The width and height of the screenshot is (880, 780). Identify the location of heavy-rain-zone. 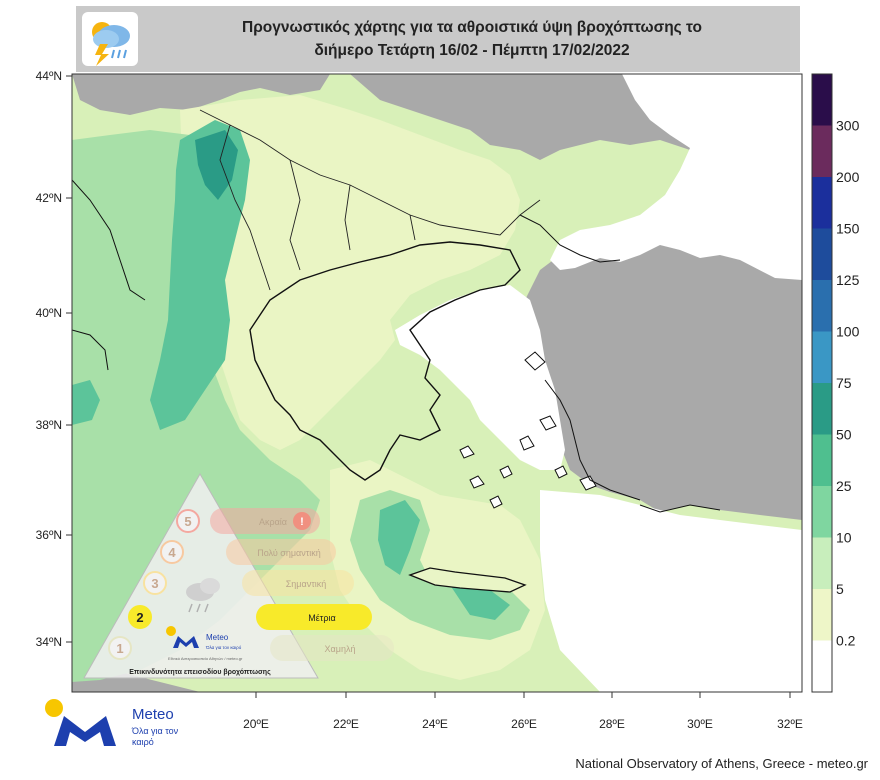
(200, 275).